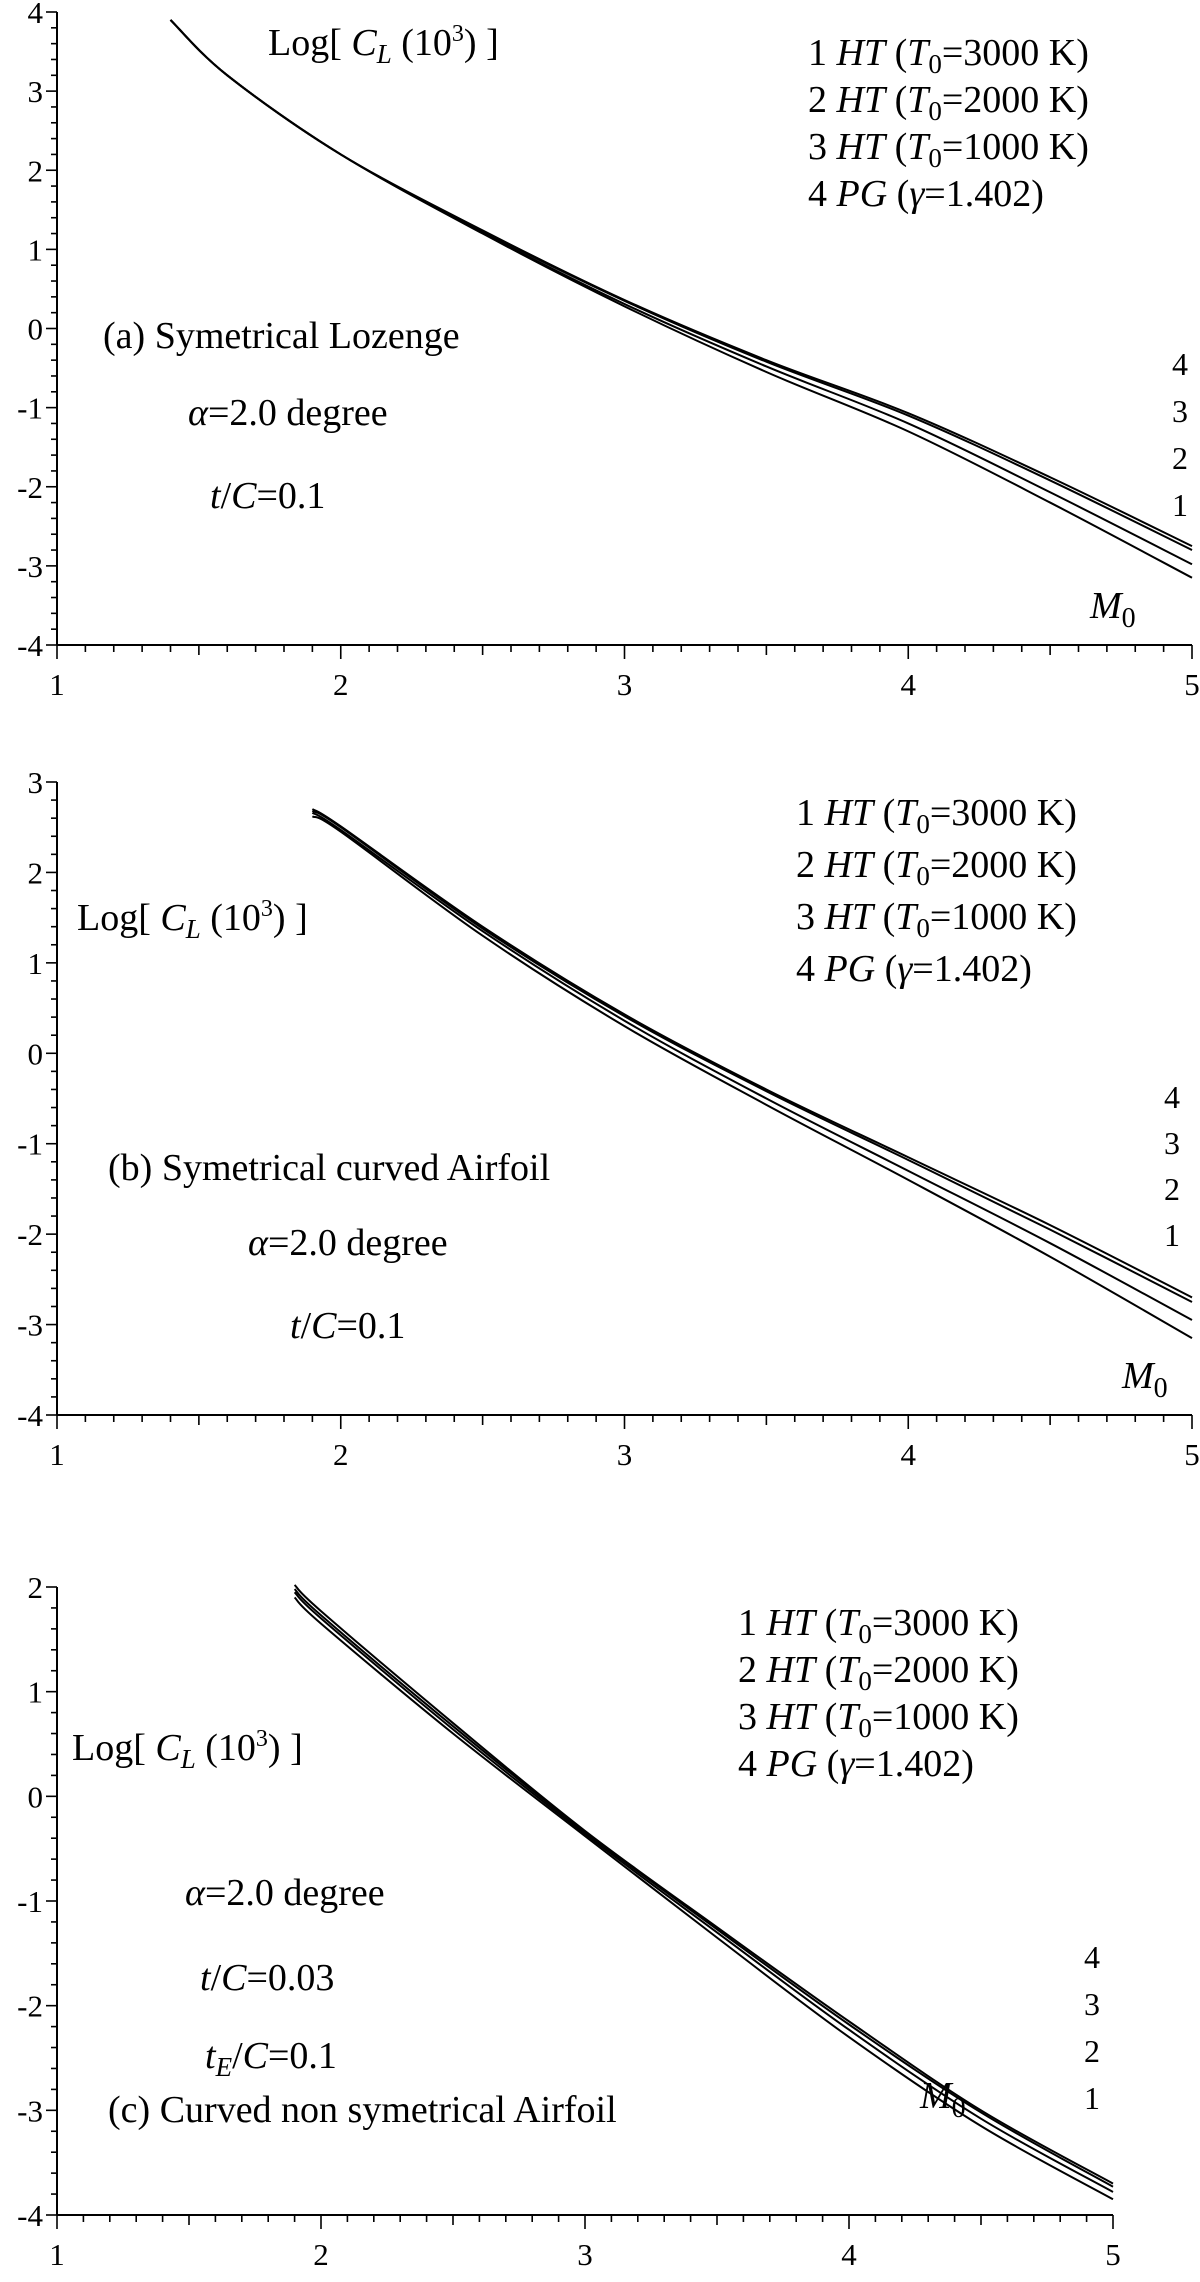  Describe the element at coordinates (267, 1978) in the screenshot. I see `param-label: t/C=0.03` at that location.